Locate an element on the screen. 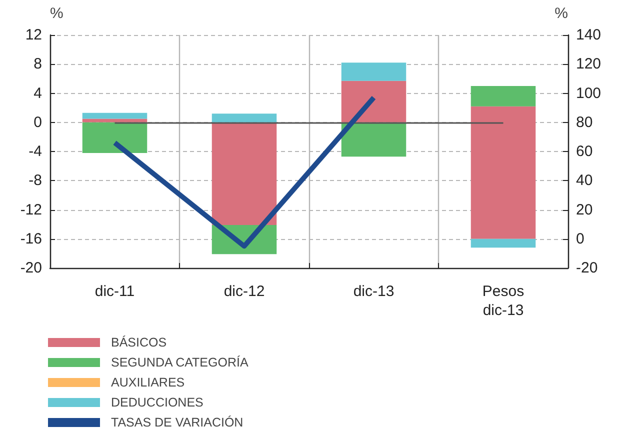 The image size is (617, 439). legend-label: AUXILIARES is located at coordinates (148, 383).